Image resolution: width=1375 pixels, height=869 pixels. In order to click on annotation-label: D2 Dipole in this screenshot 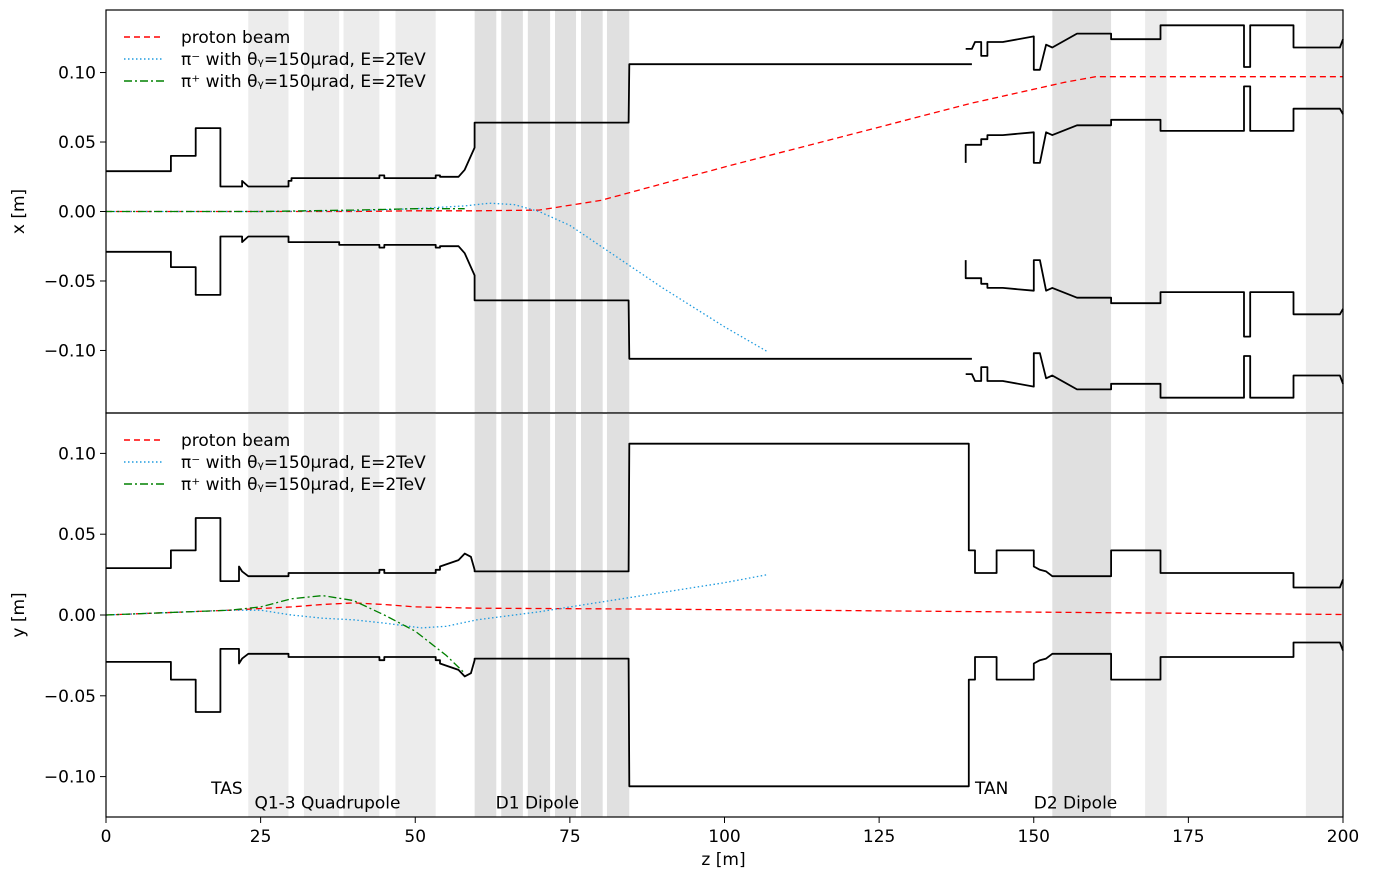, I will do `click(1076, 803)`.